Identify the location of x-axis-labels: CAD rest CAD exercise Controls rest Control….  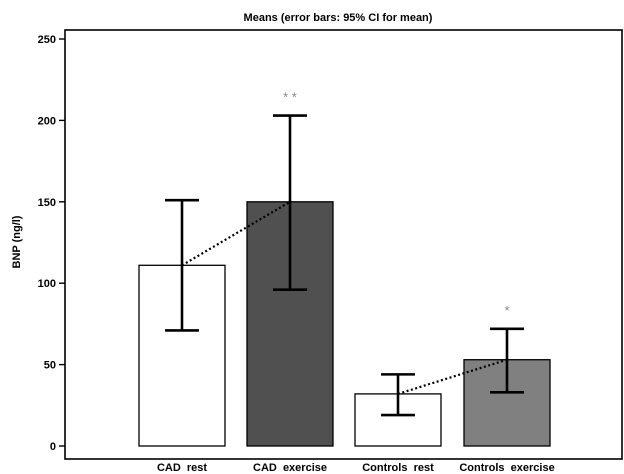
(356, 468).